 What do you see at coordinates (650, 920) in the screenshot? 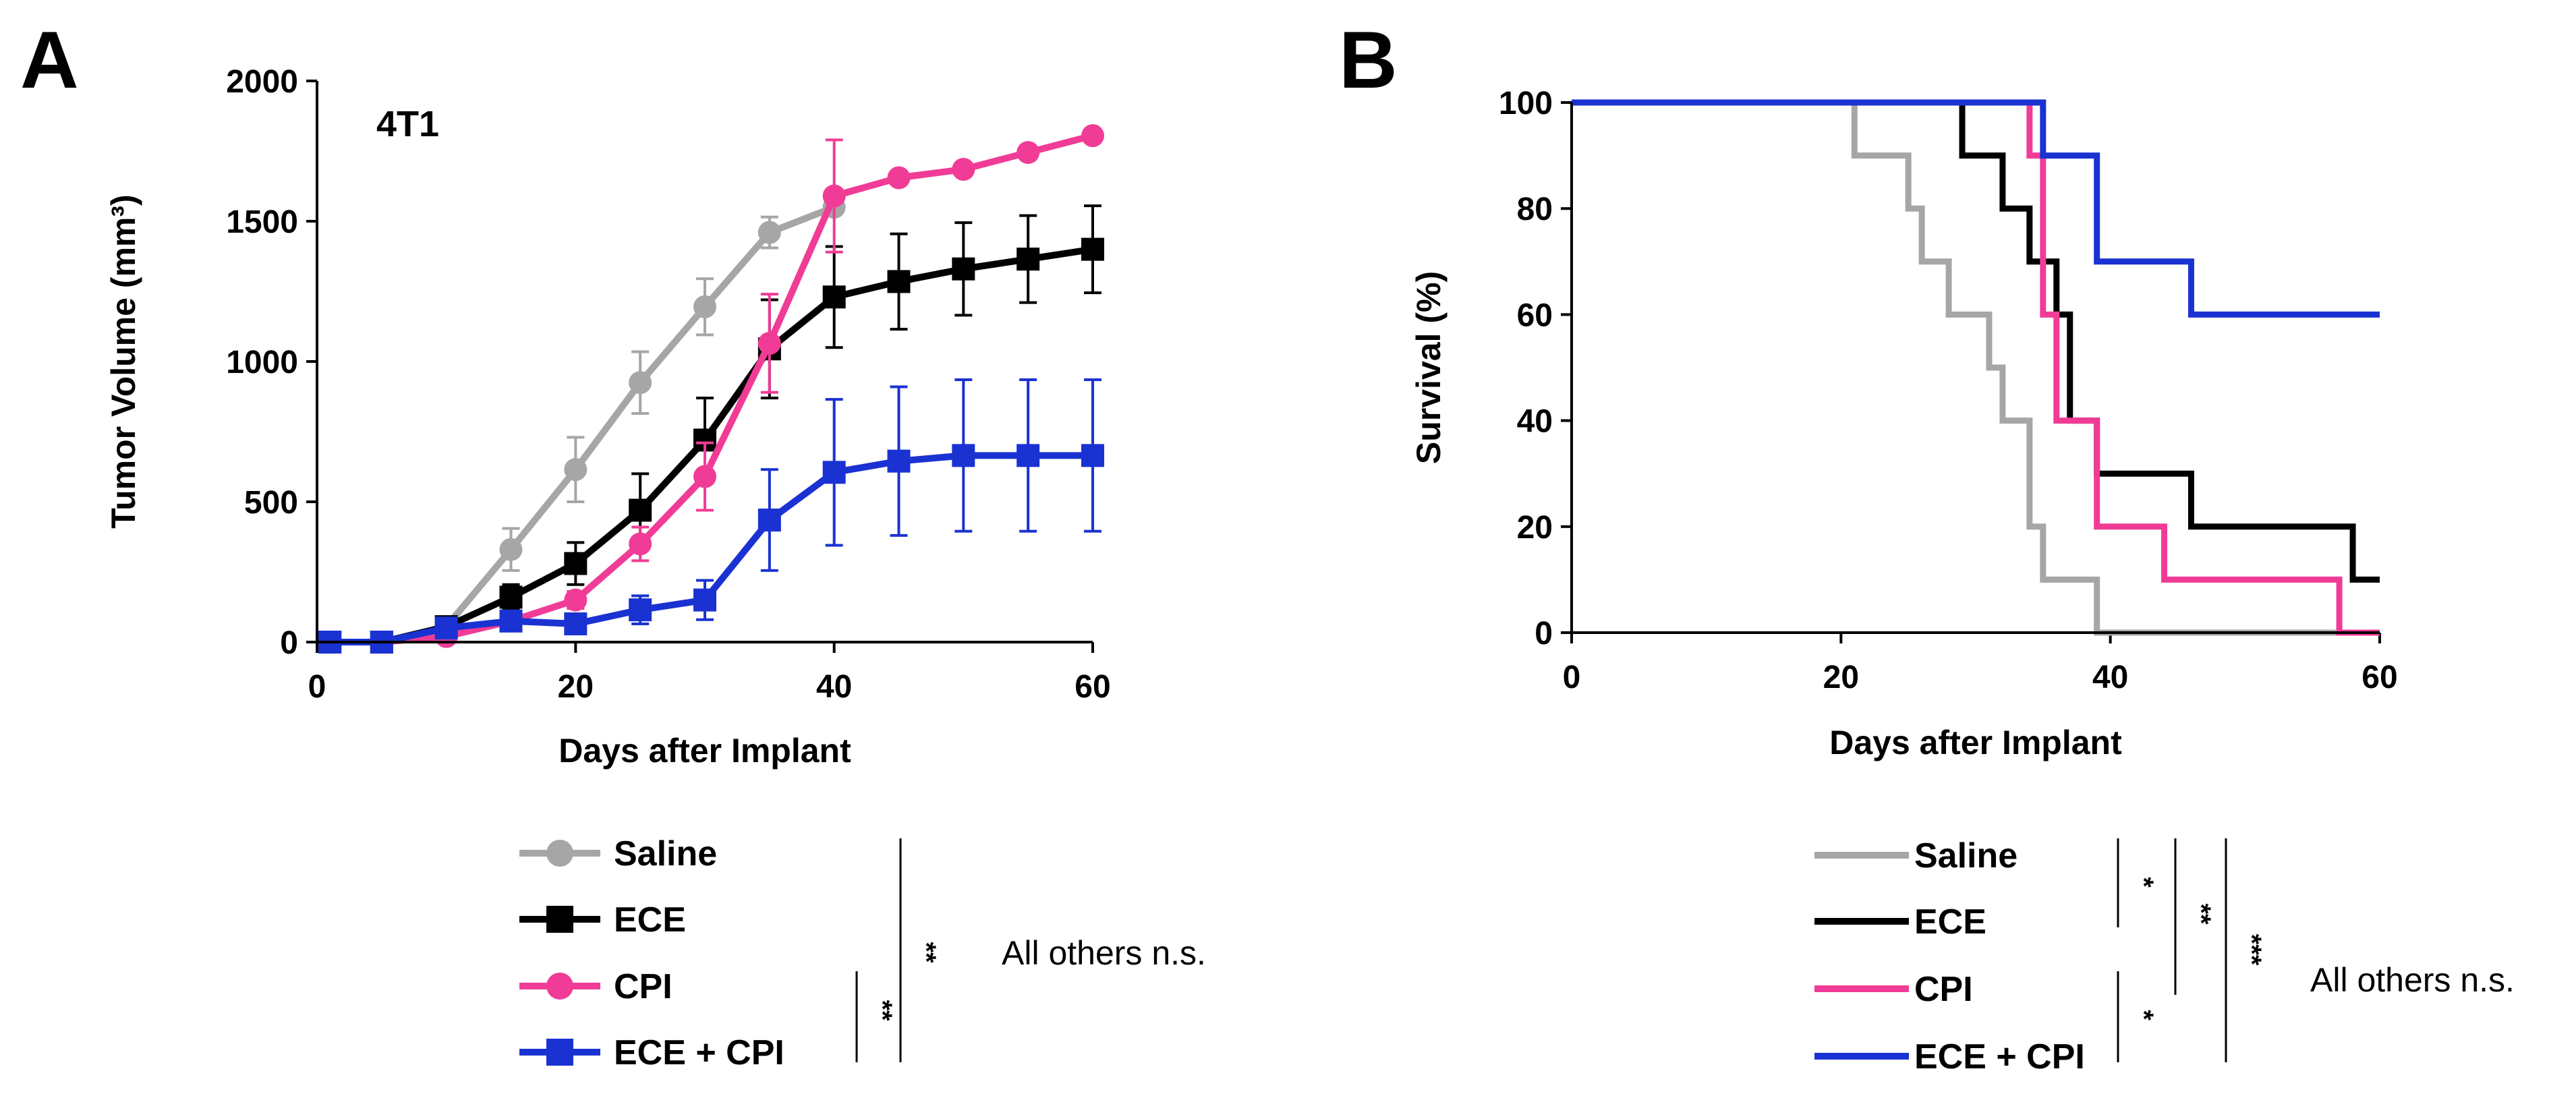
I see `legend-a-ece-label: ECE` at bounding box center [650, 920].